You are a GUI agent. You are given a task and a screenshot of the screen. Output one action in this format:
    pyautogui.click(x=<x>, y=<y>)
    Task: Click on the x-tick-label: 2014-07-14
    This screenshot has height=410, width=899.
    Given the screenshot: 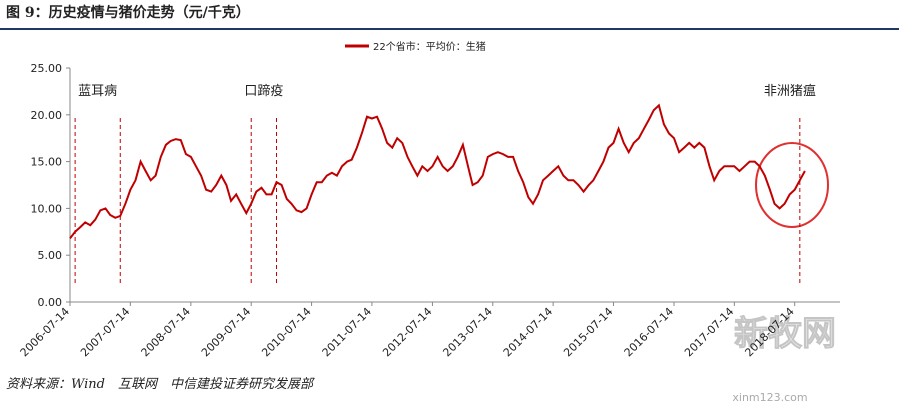 What is the action you would take?
    pyautogui.click(x=528, y=332)
    